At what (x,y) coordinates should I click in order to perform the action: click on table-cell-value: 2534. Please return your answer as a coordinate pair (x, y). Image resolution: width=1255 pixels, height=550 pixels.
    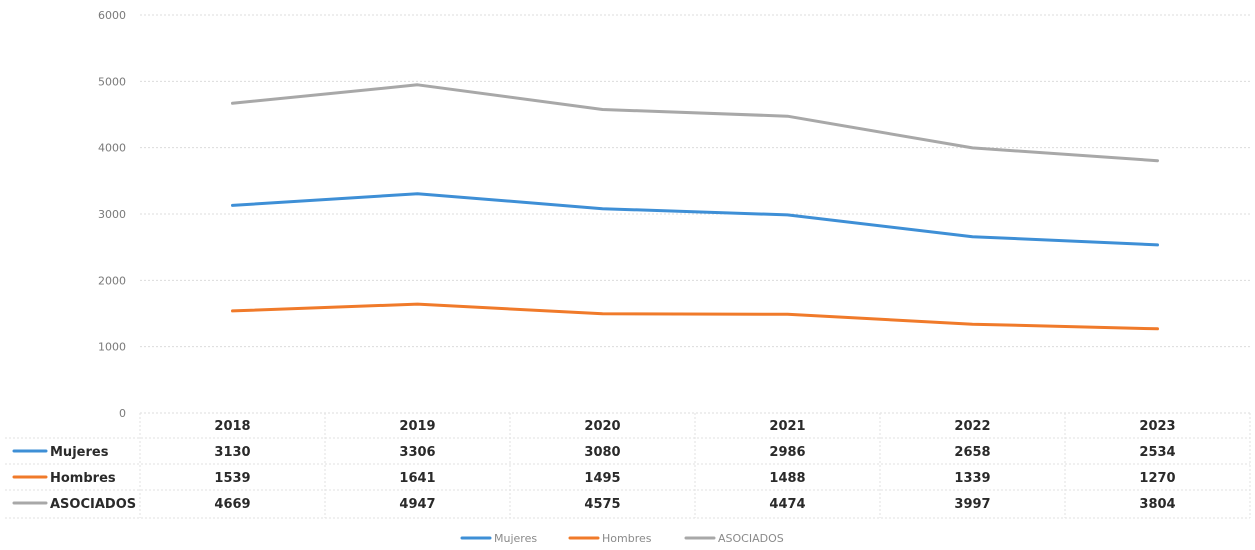
    Looking at the image, I should click on (1157, 452).